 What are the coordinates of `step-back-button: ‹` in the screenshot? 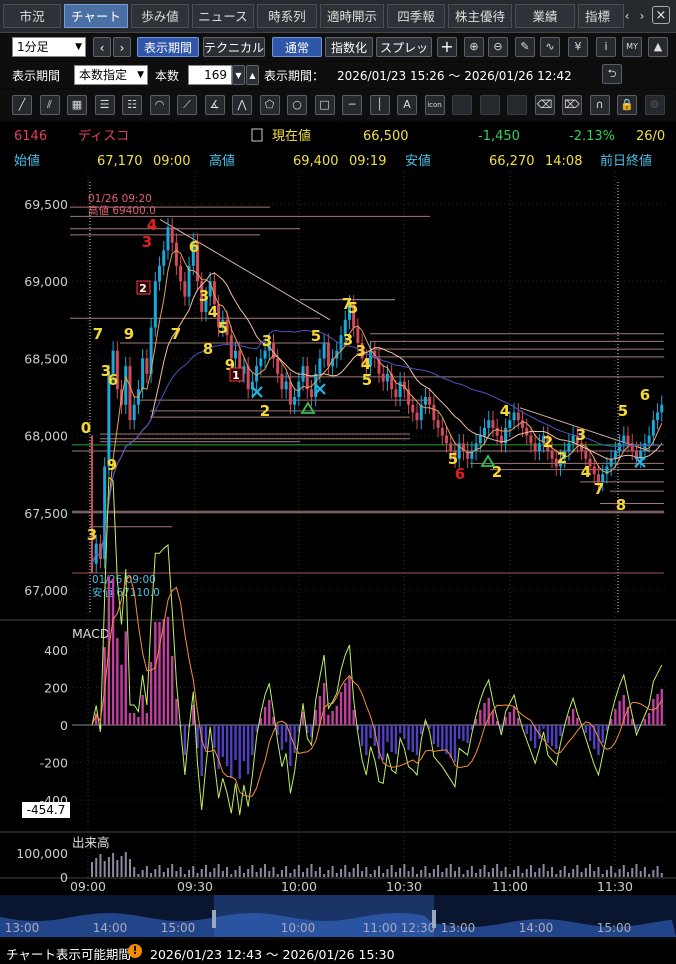 It's located at (102, 47).